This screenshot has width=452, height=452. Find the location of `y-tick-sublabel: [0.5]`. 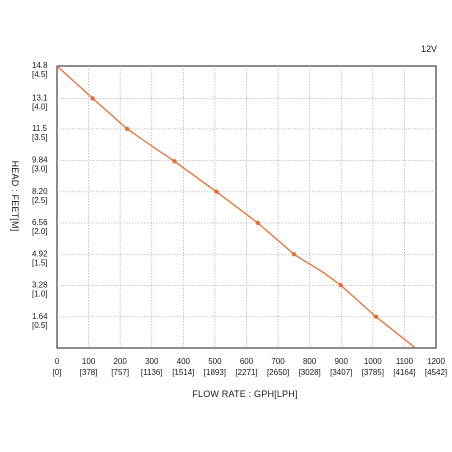

y-tick-sublabel: [0.5] is located at coordinates (40, 325).